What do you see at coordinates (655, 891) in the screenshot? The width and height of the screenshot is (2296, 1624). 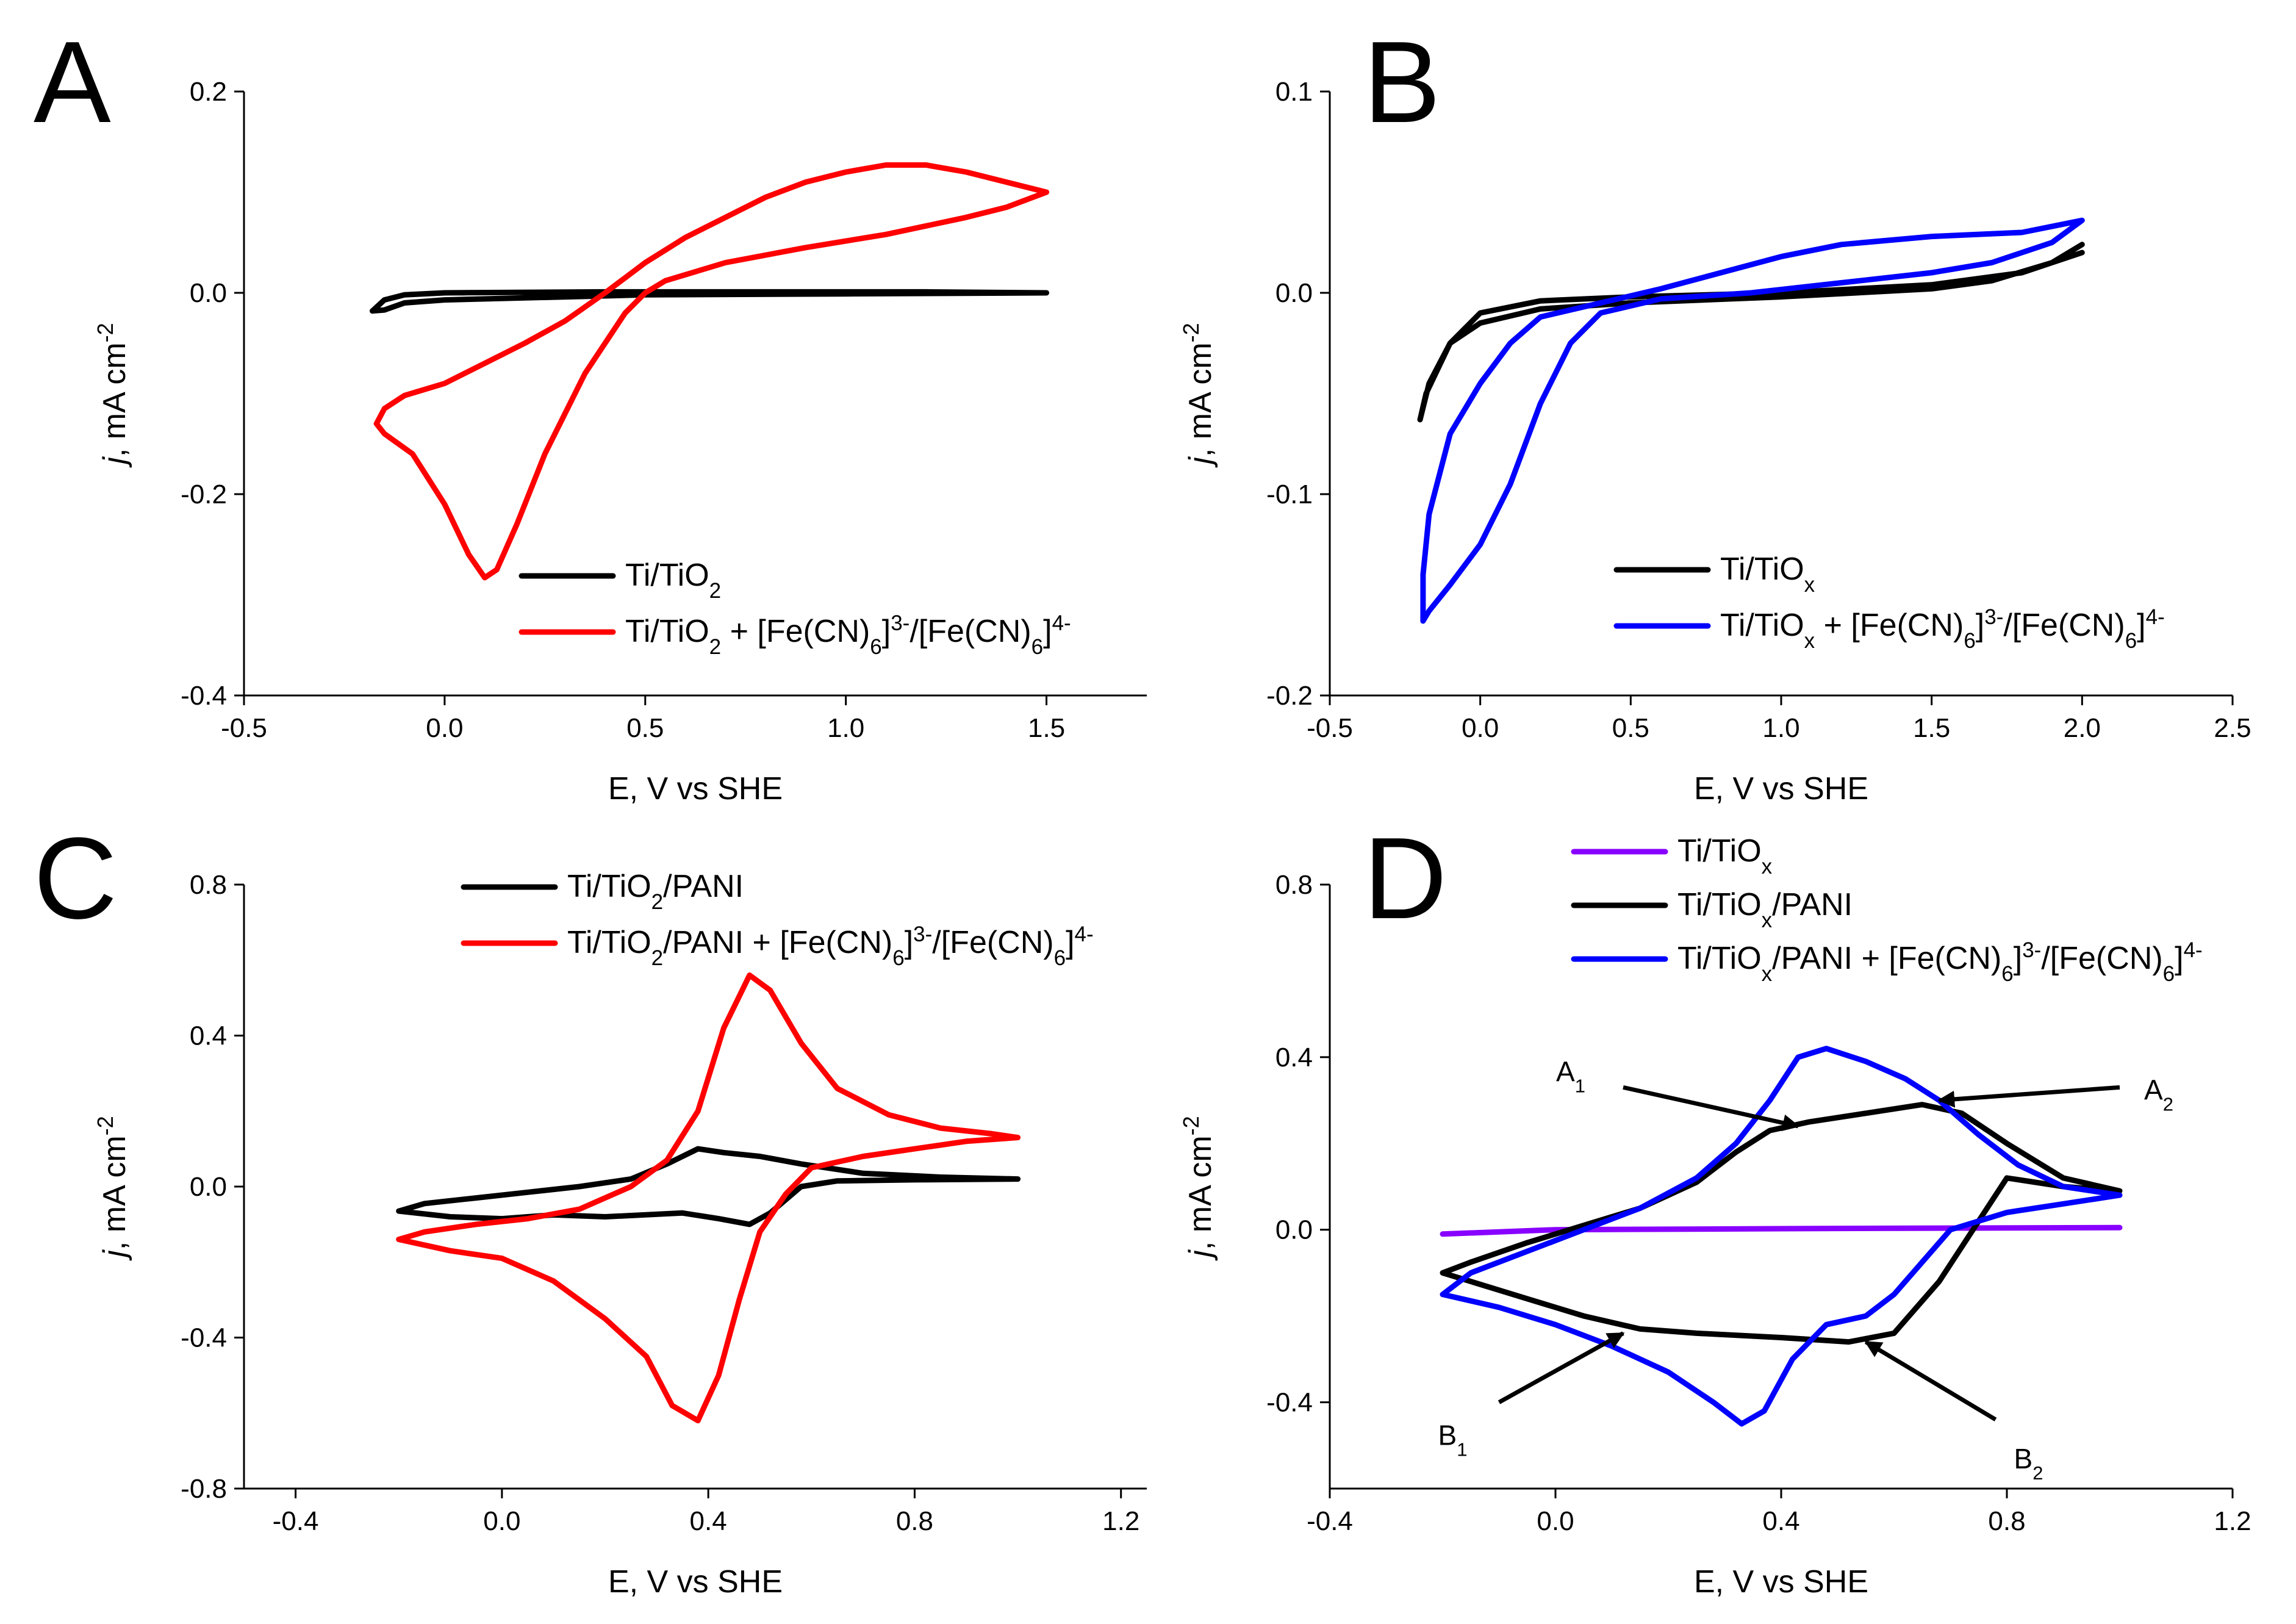 I see `legend-label-c-0: Ti/TiO2/PANI` at bounding box center [655, 891].